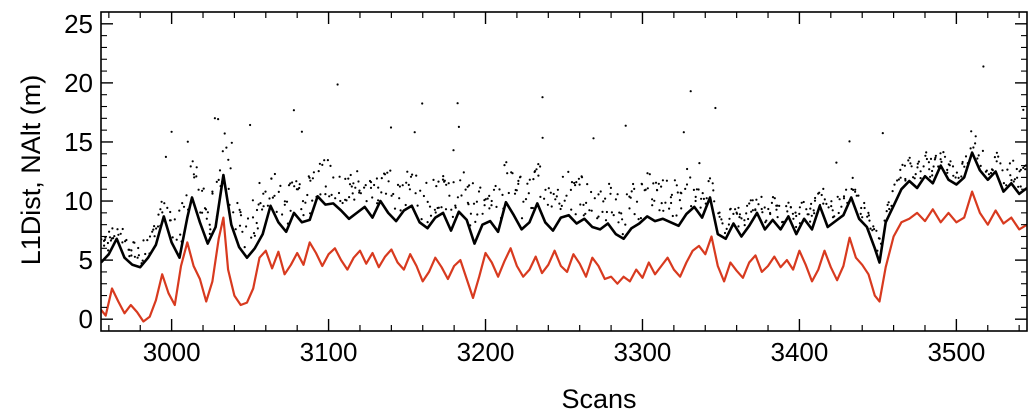 The height and width of the screenshot is (416, 1029). Describe the element at coordinates (956, 352) in the screenshot. I see `x-tick-label: 3500` at that location.